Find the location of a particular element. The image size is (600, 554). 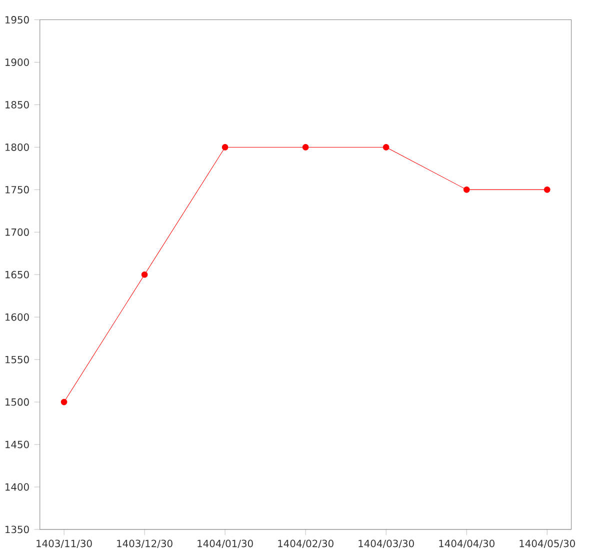

x-tick-label: 1403/11/30 is located at coordinates (64, 544).